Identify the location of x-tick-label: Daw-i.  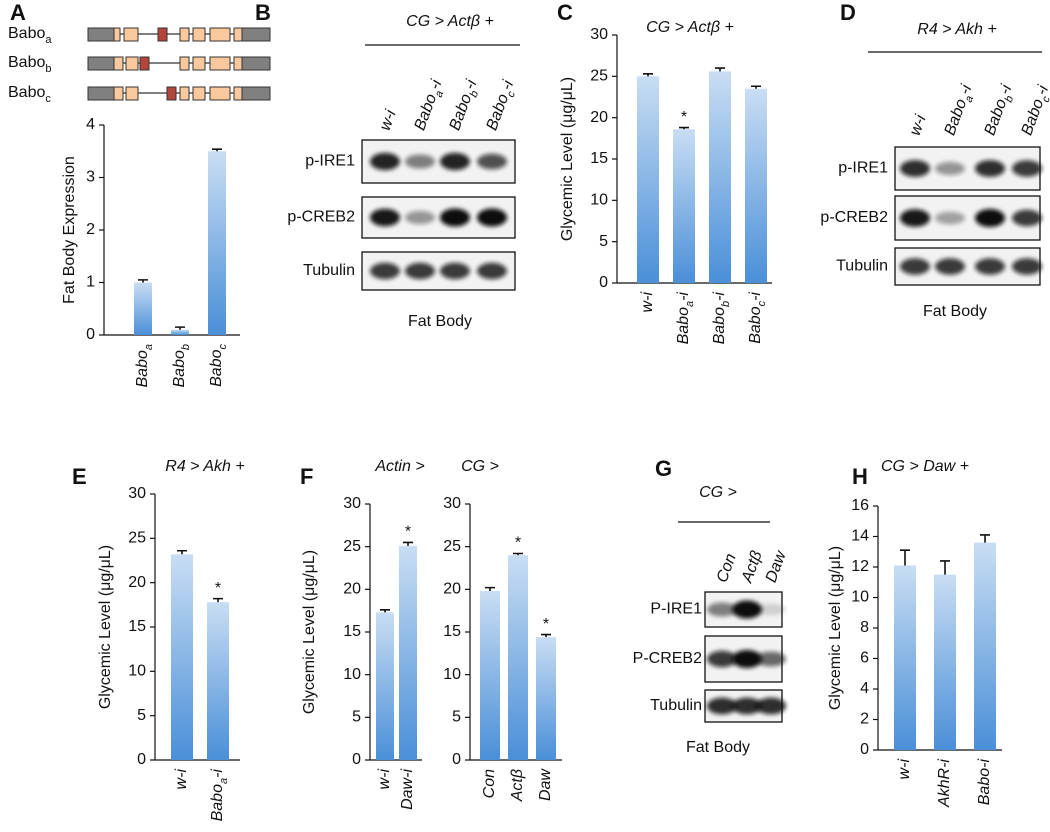
(407, 789).